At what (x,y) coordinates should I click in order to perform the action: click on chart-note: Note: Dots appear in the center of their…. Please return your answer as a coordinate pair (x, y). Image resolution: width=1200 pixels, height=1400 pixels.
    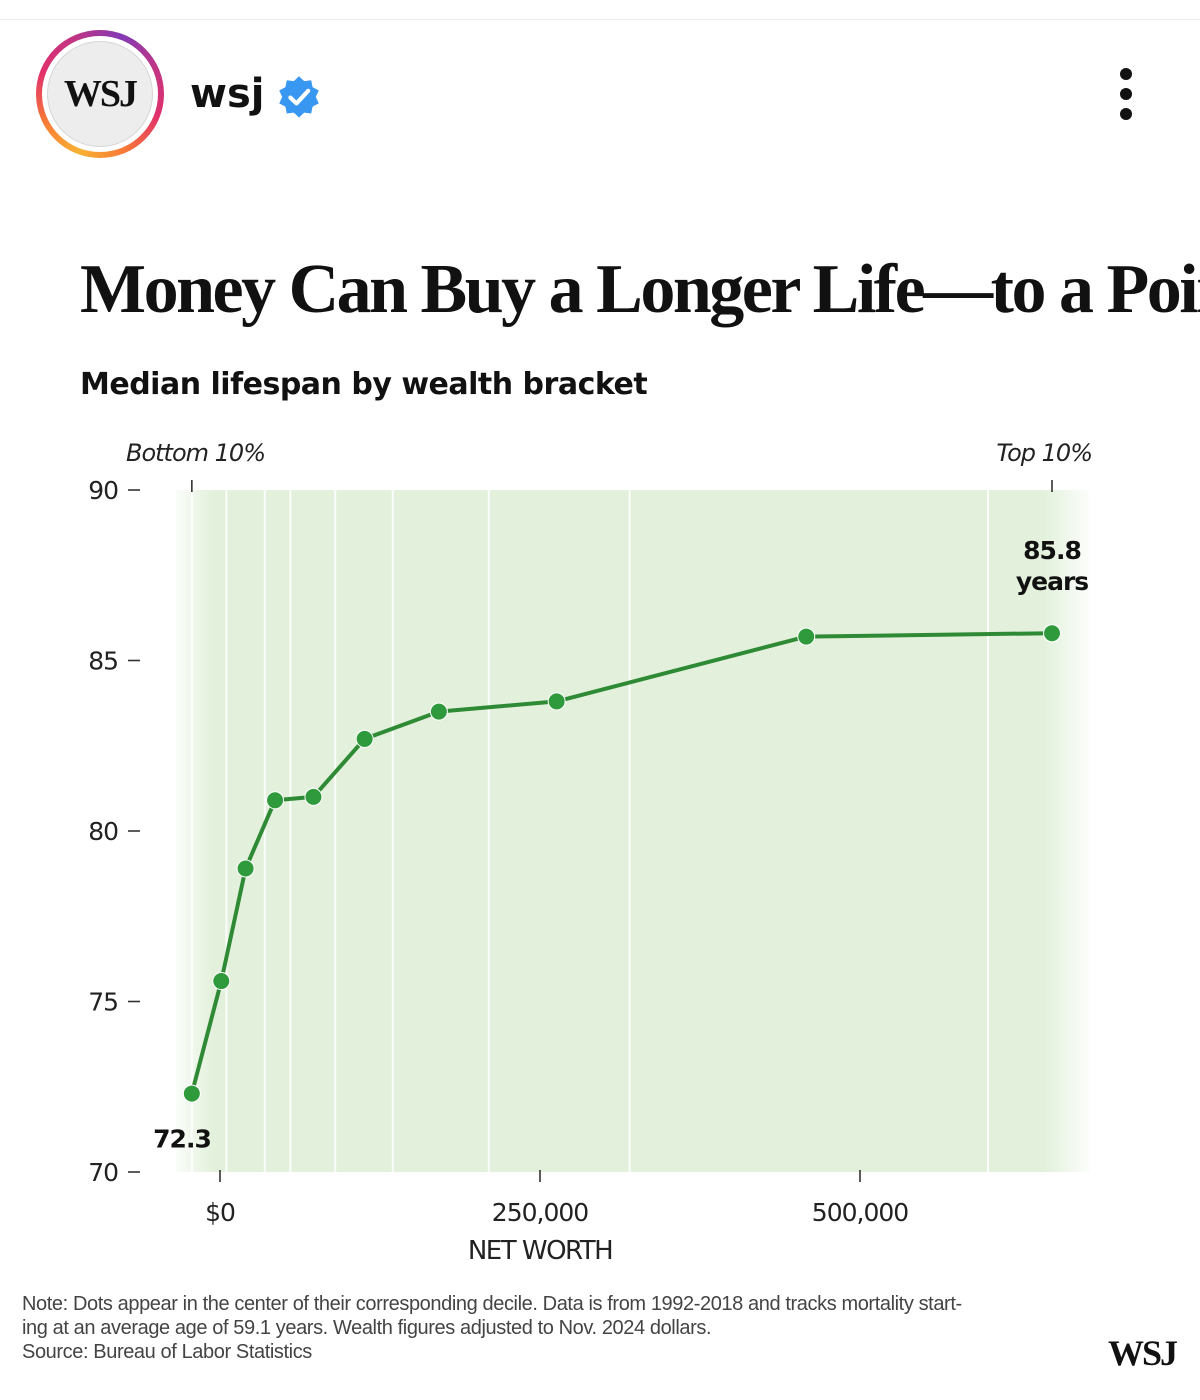
    Looking at the image, I should click on (522, 1328).